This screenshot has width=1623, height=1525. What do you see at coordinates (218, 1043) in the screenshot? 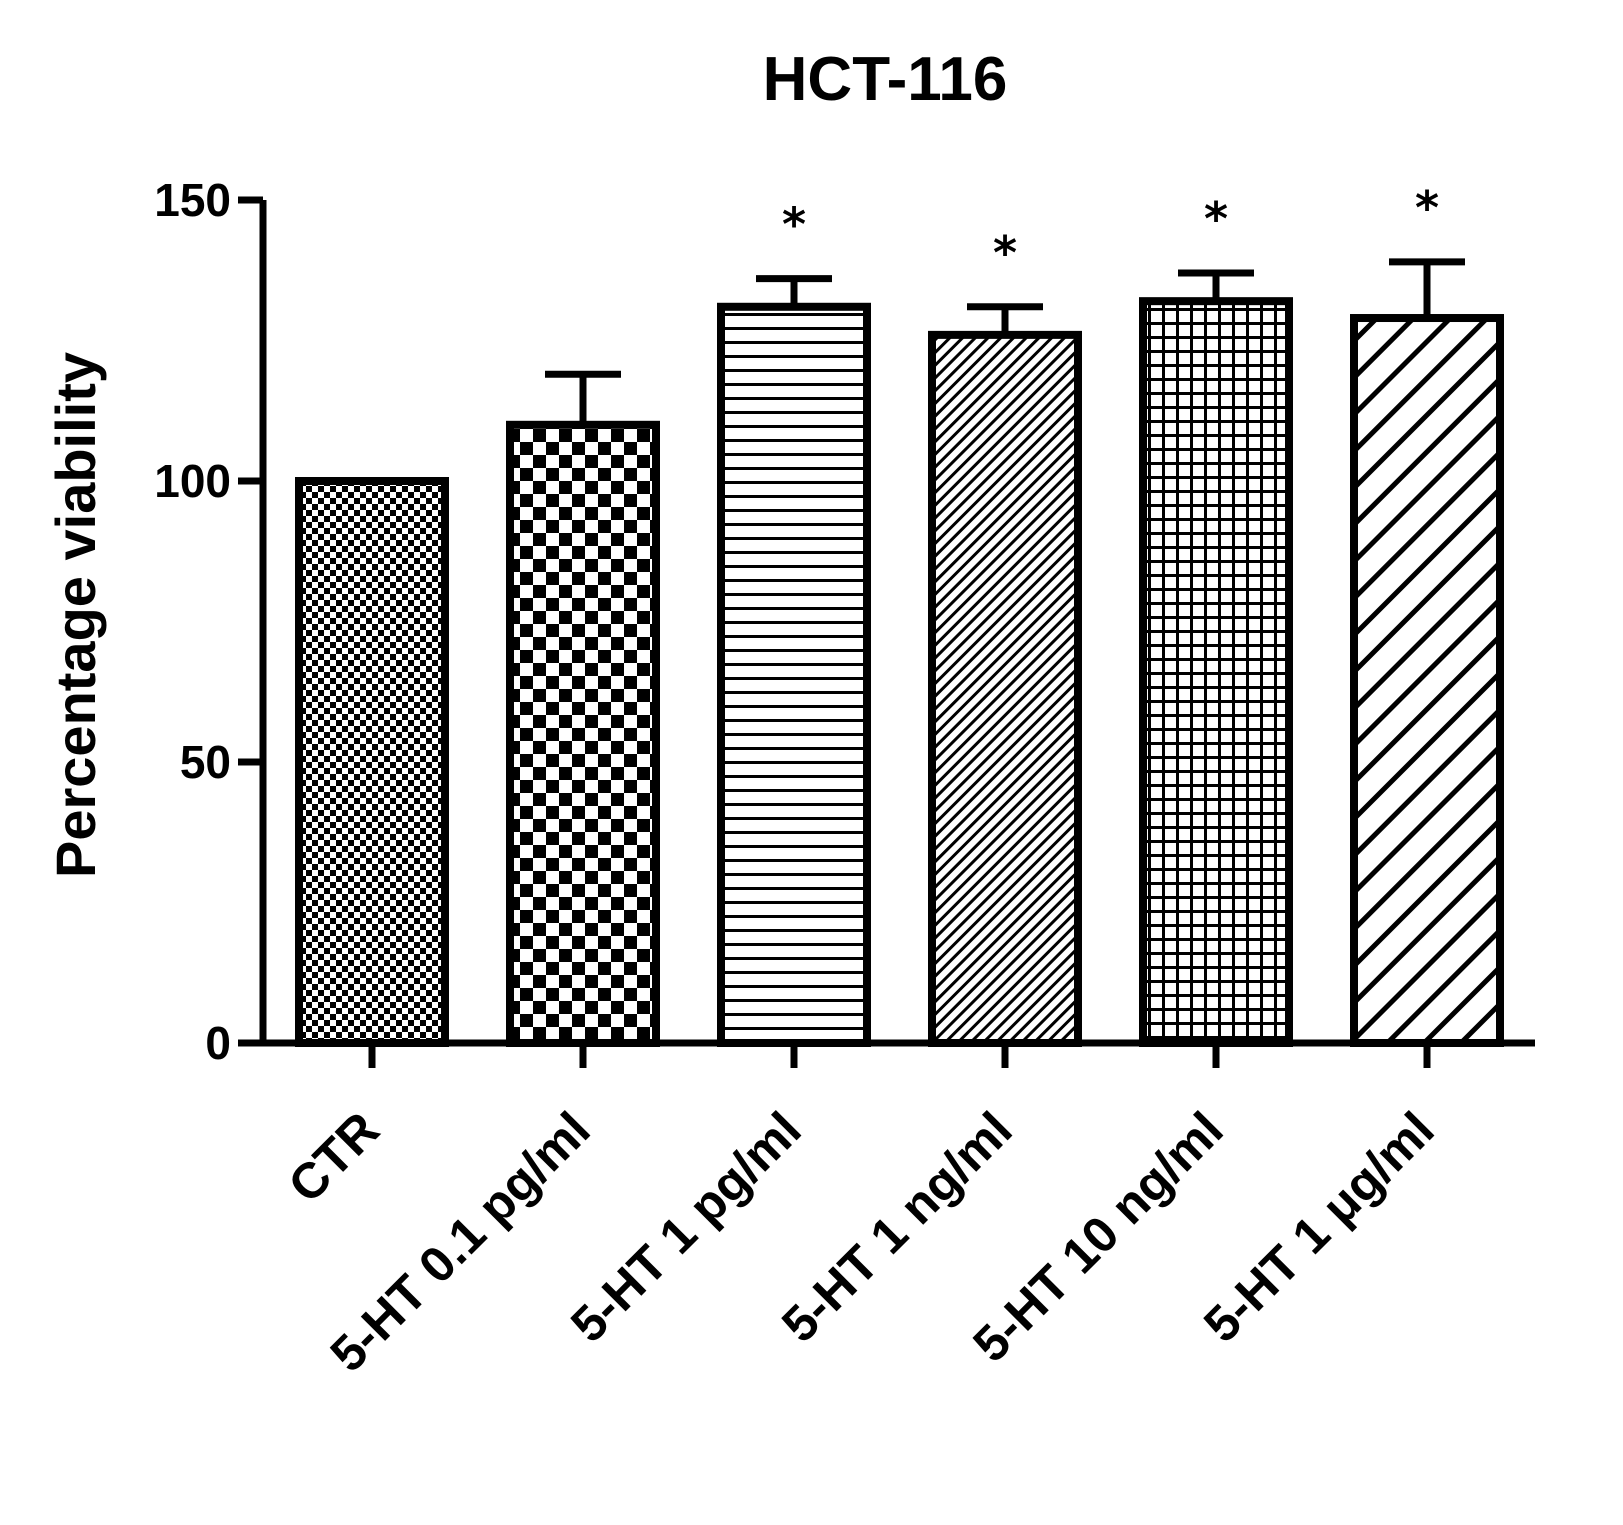
I see `y-tick-label: 0` at bounding box center [218, 1043].